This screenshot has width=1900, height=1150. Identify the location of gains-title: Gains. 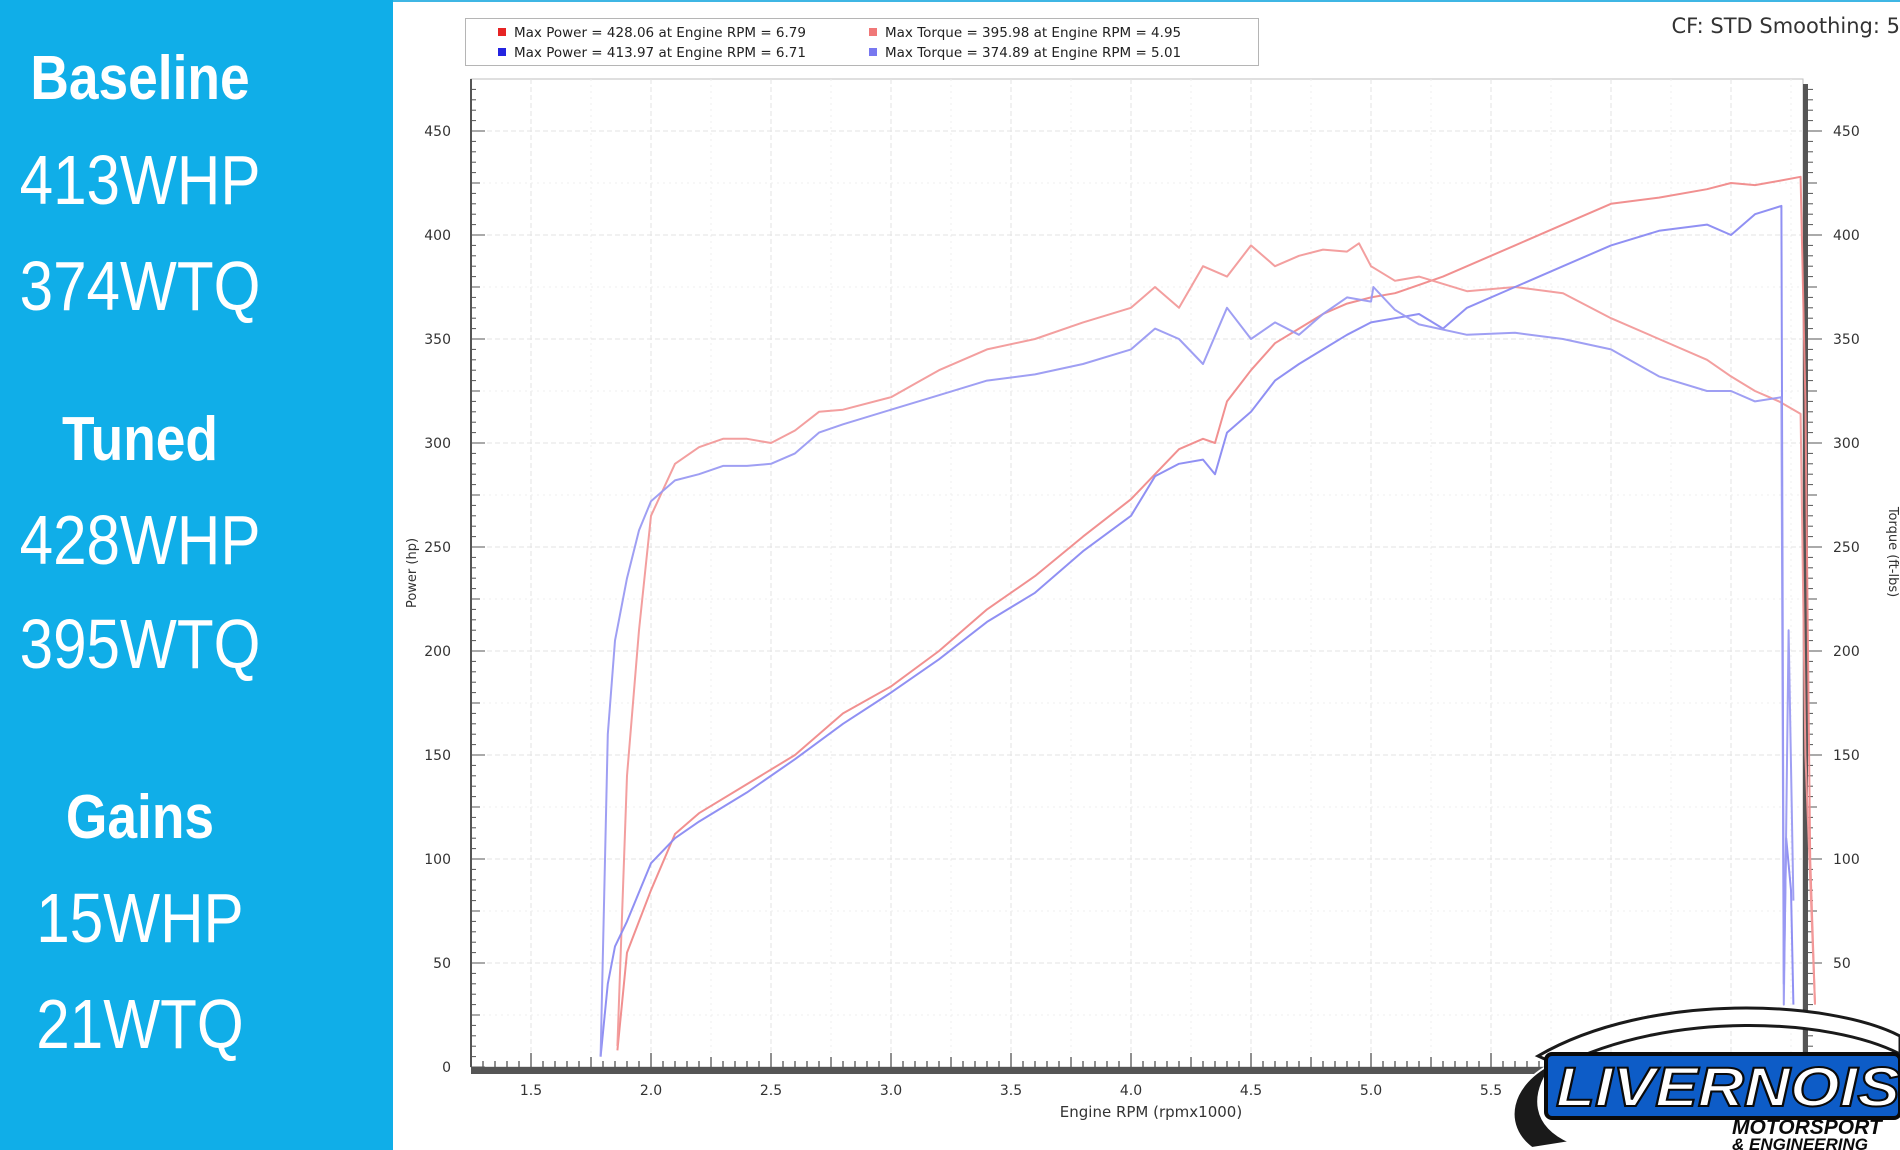
(140, 817).